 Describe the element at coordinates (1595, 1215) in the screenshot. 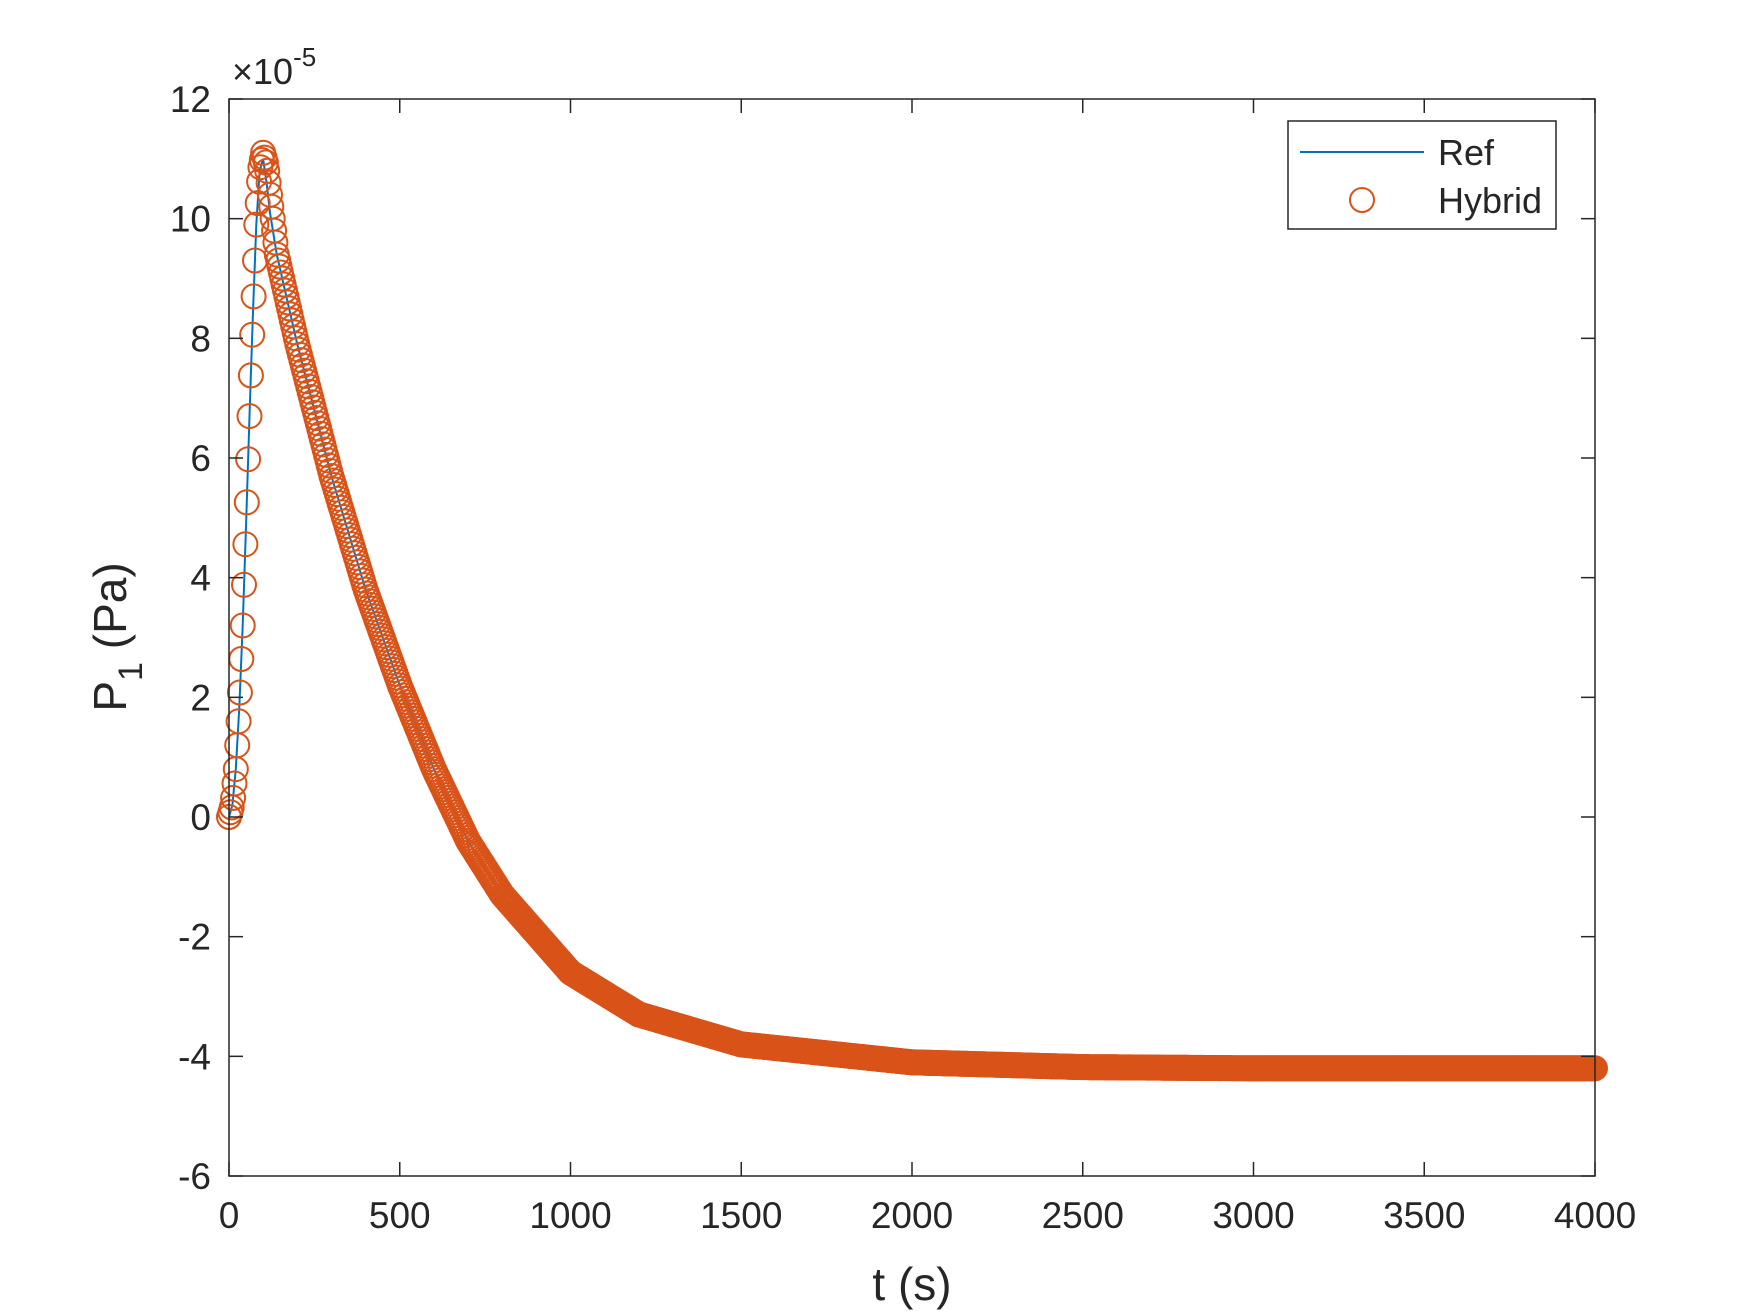

I see `x-tick-label: 4000` at that location.